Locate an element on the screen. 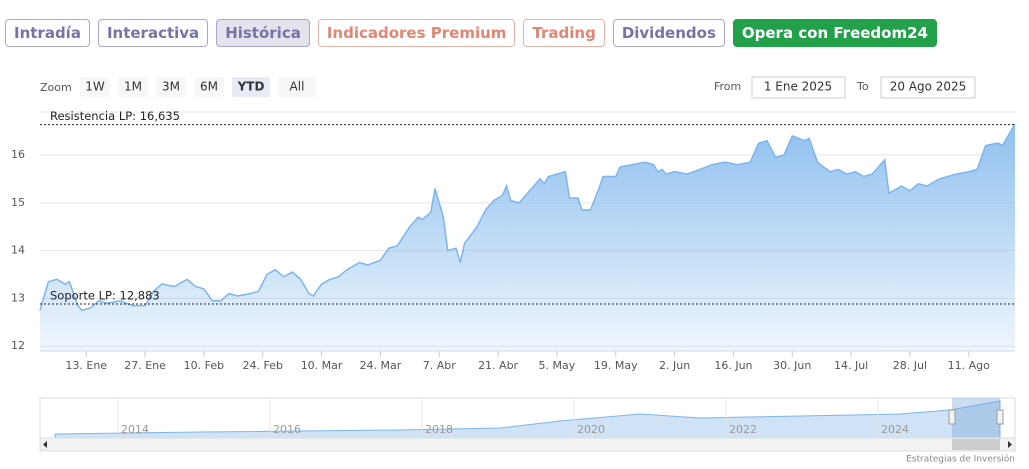 The height and width of the screenshot is (469, 1029). x-tick-label: 14. Jul is located at coordinates (851, 365).